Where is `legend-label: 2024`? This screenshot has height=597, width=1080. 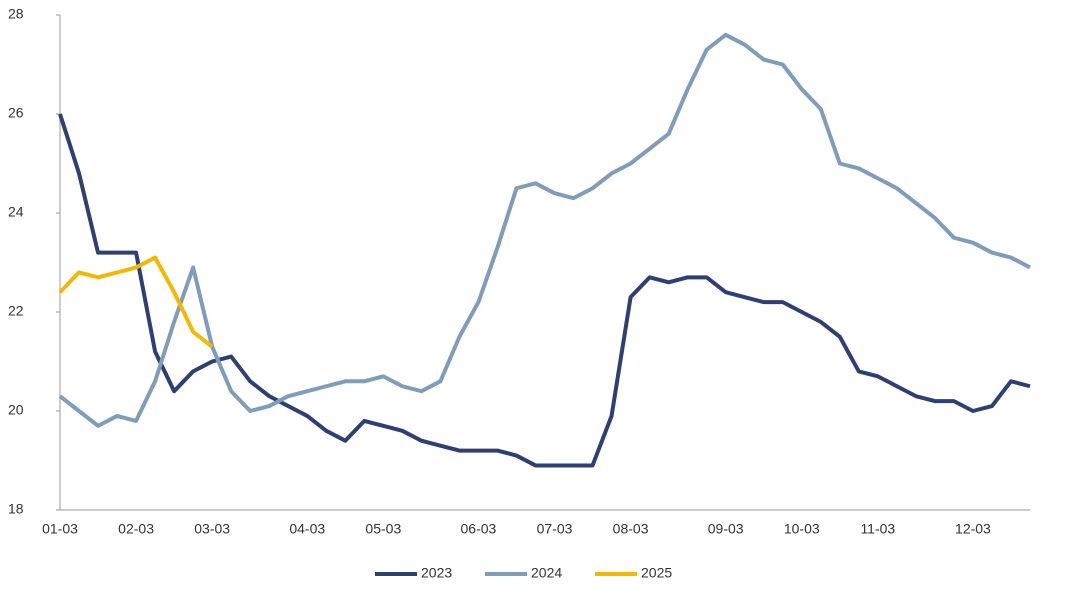
legend-label: 2024 is located at coordinates (546, 573).